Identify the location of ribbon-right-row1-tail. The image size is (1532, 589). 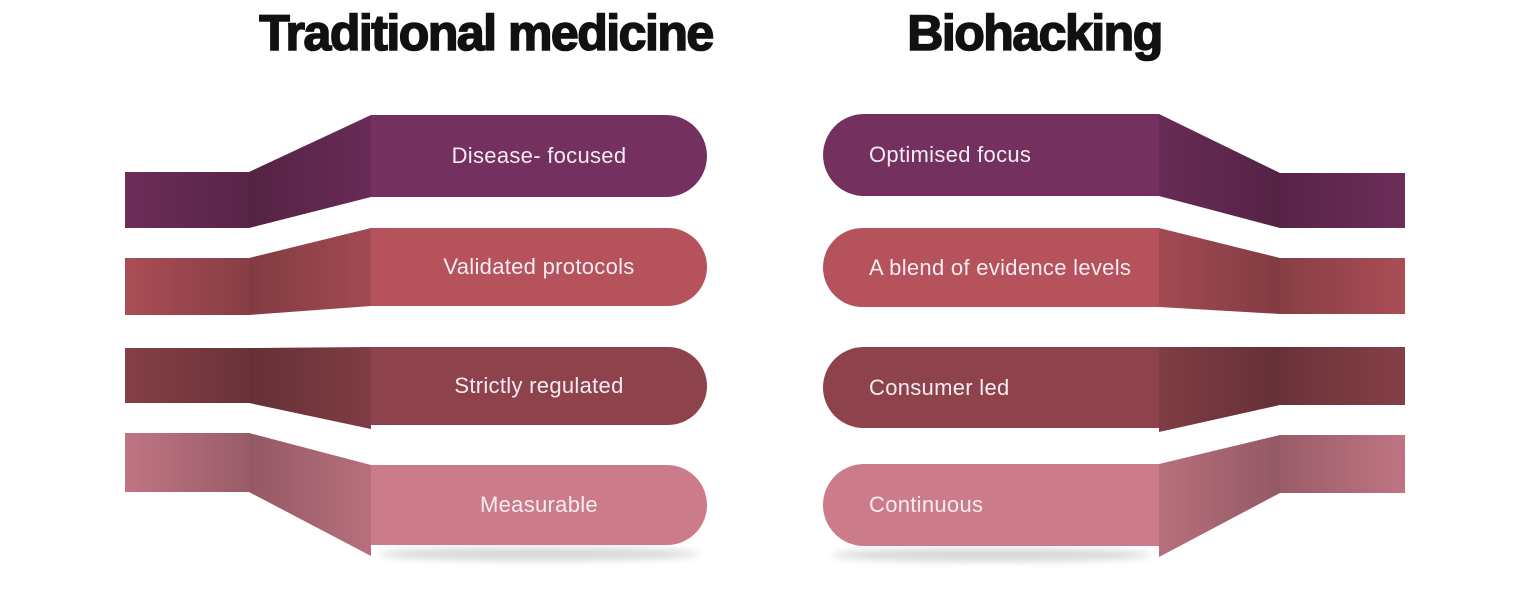
(1342, 200).